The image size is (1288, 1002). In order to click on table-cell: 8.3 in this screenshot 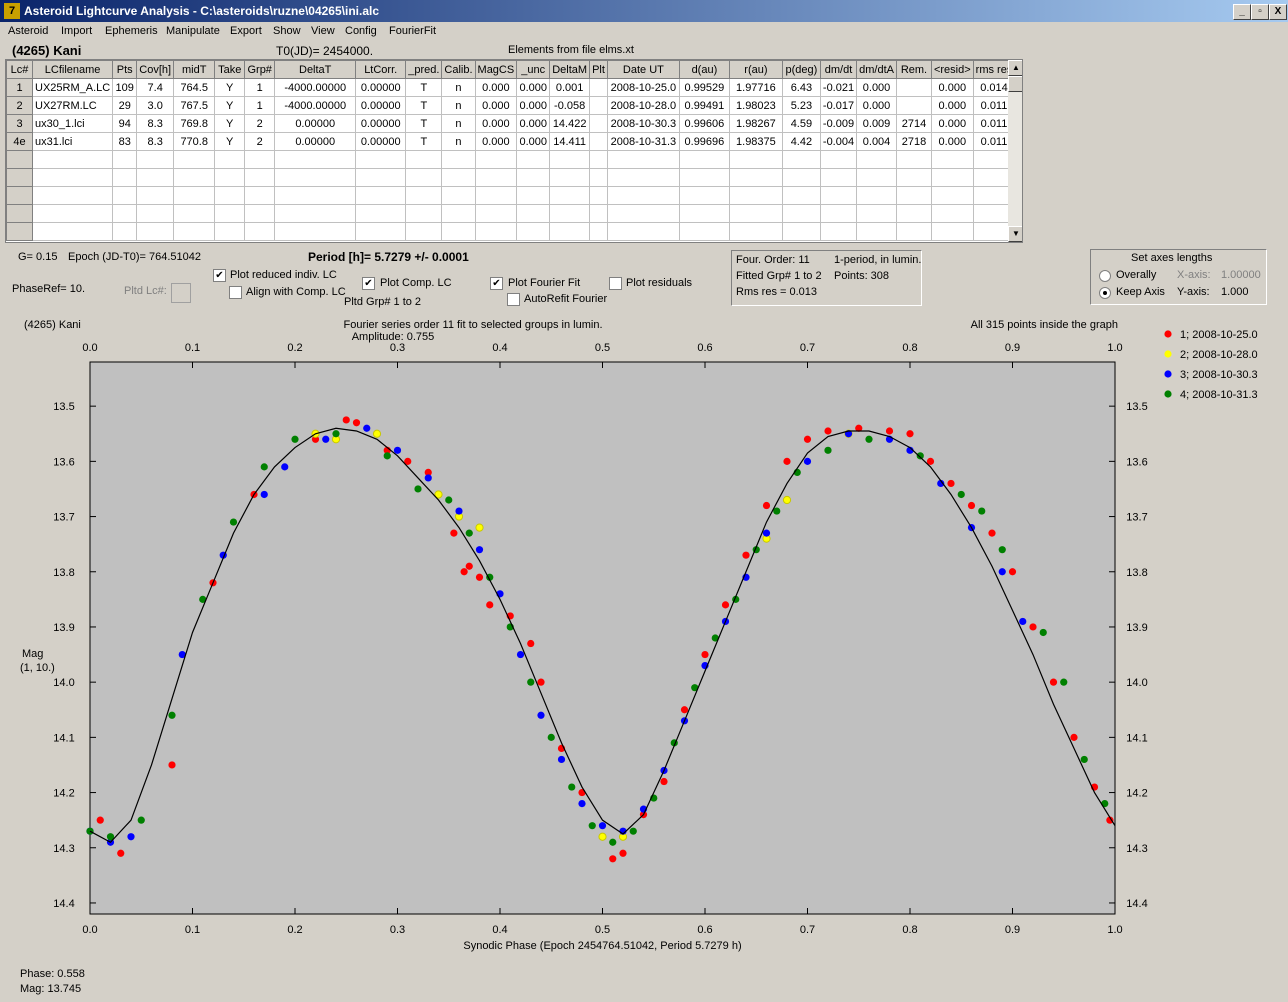, I will do `click(155, 141)`.